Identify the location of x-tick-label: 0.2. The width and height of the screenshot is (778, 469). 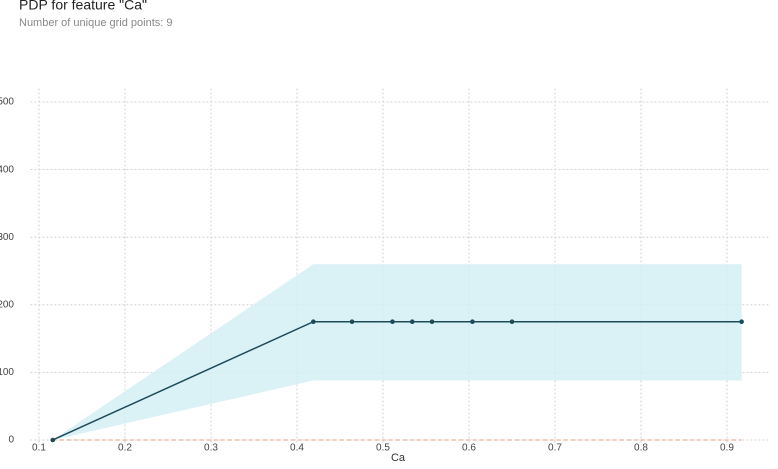
(125, 448).